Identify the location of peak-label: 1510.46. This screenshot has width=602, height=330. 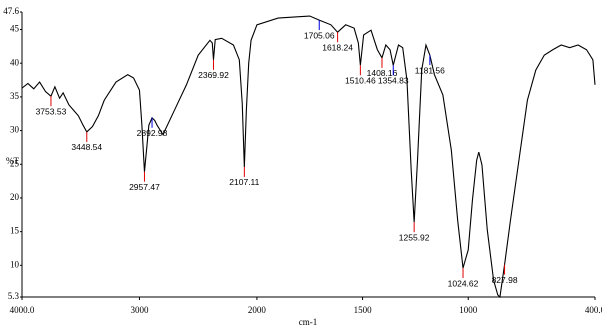
(360, 80).